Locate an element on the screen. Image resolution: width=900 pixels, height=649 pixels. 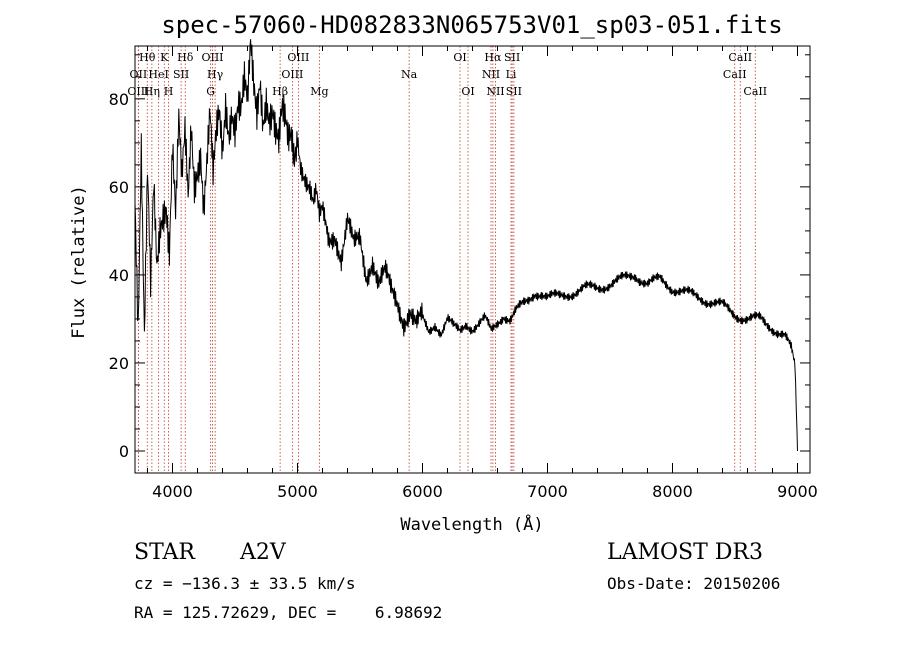
marker-label: Hβ is located at coordinates (280, 91).